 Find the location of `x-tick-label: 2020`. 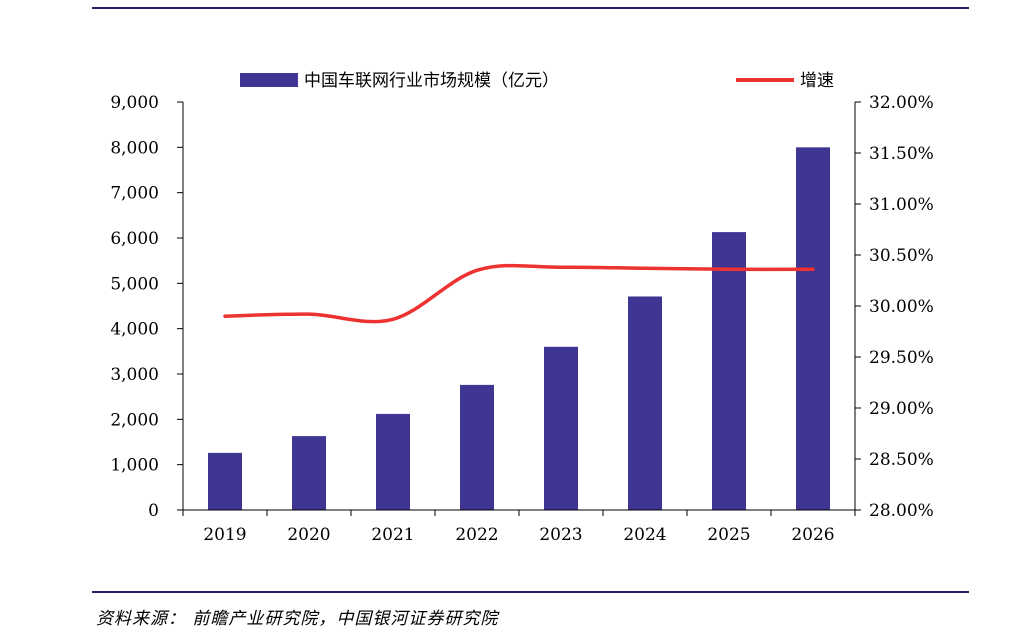

x-tick-label: 2020 is located at coordinates (308, 535).